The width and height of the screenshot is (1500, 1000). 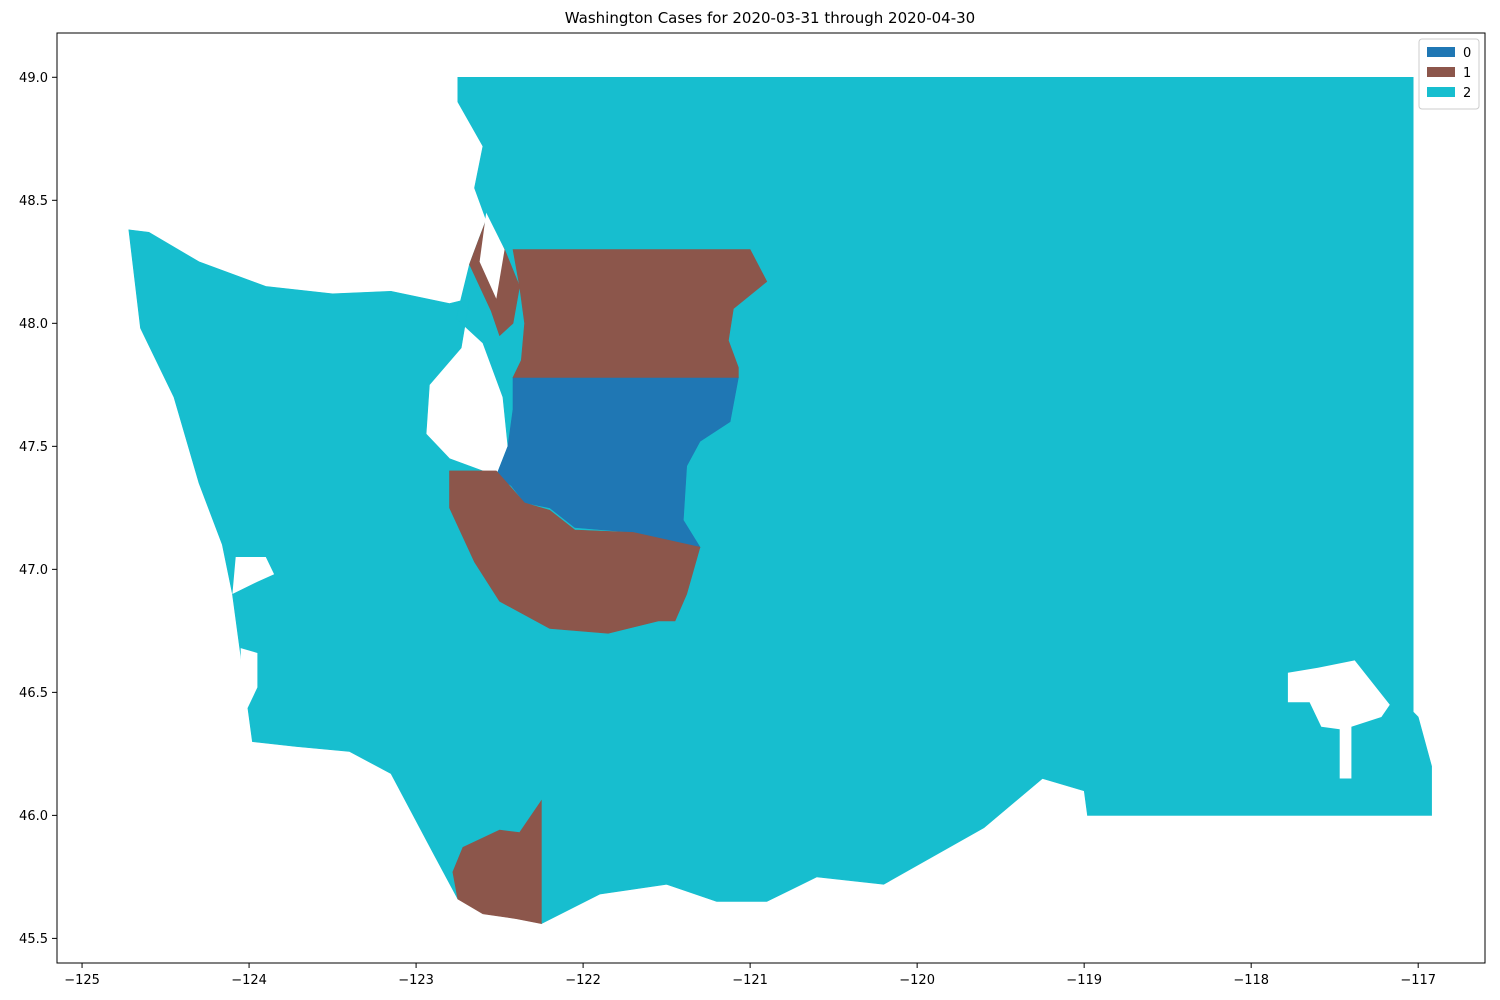 I want to click on x-tick-label: −124, so click(x=249, y=980).